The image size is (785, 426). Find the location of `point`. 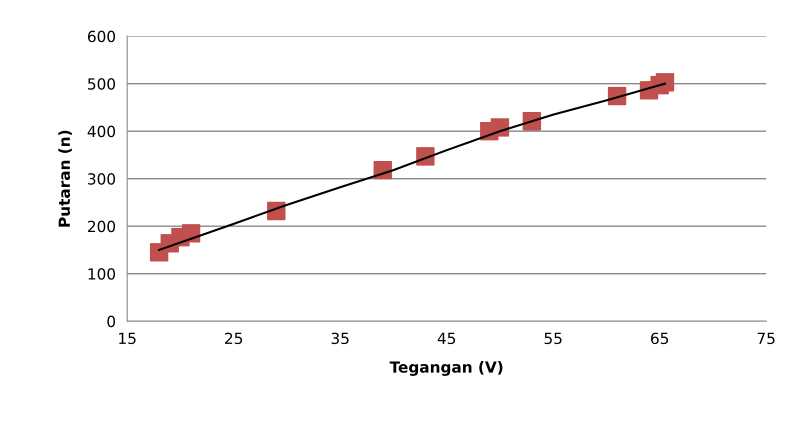

point is located at coordinates (665, 82).